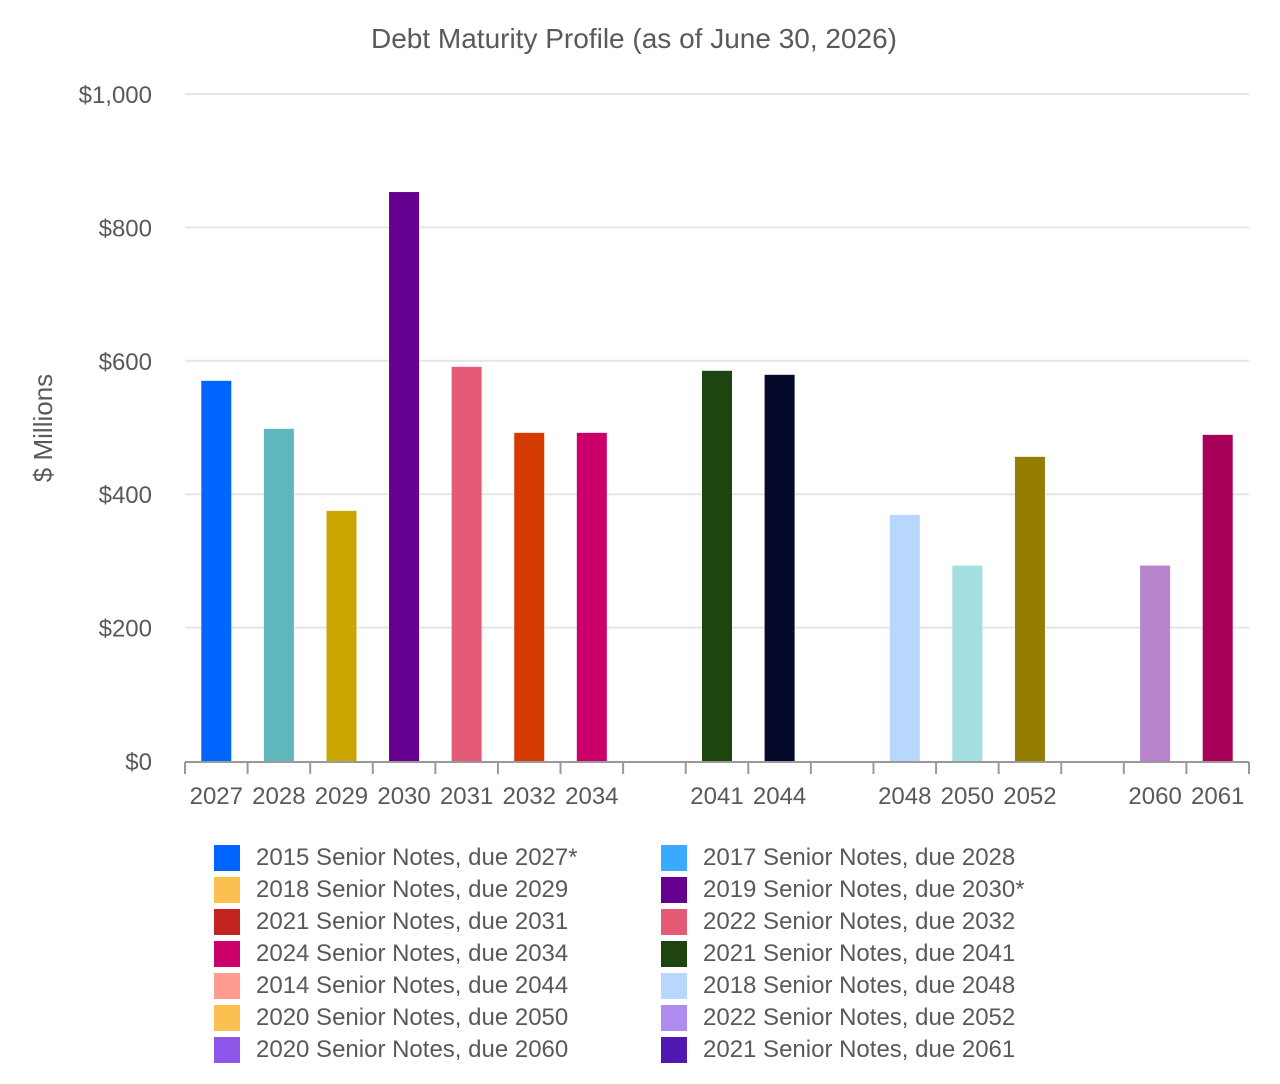 The height and width of the screenshot is (1084, 1280). Describe the element at coordinates (1029, 796) in the screenshot. I see `x-tick-label: 2052` at that location.